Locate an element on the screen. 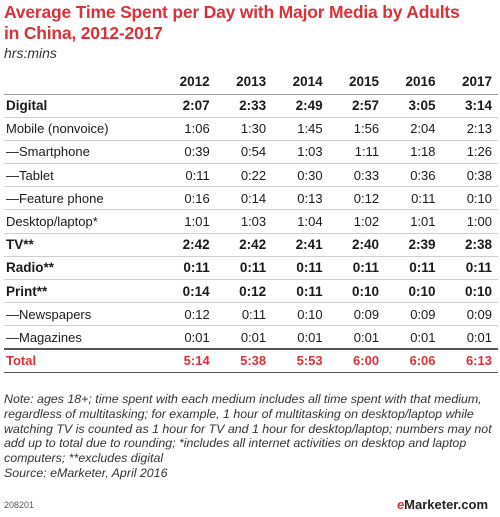  header-row: 2012 2013 2014 2015 2016 2017 is located at coordinates (251, 82).